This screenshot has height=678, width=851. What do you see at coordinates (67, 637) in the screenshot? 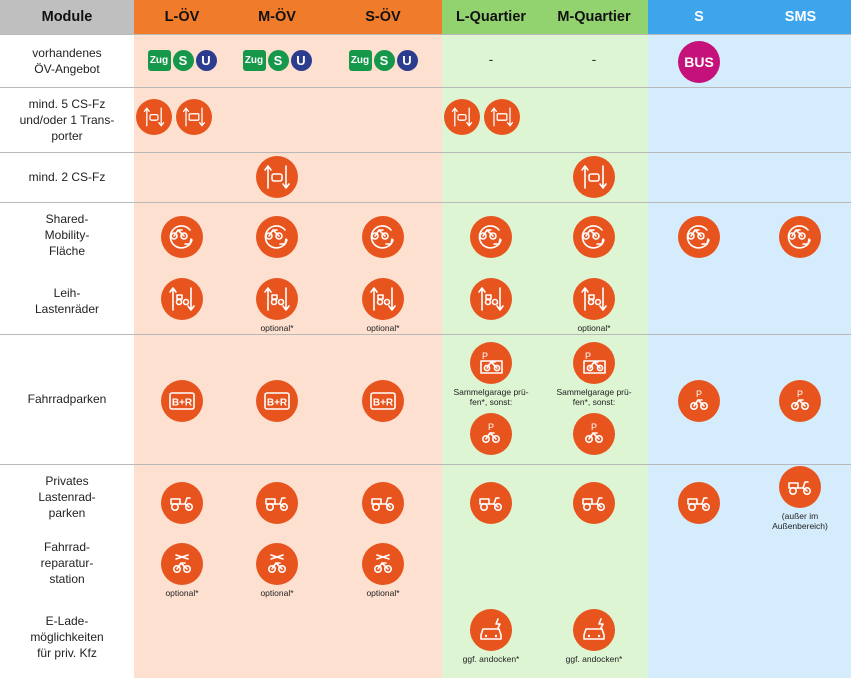
I see `row-label: E-Lade- möglichkeiten für priv. Kfz` at bounding box center [67, 637].